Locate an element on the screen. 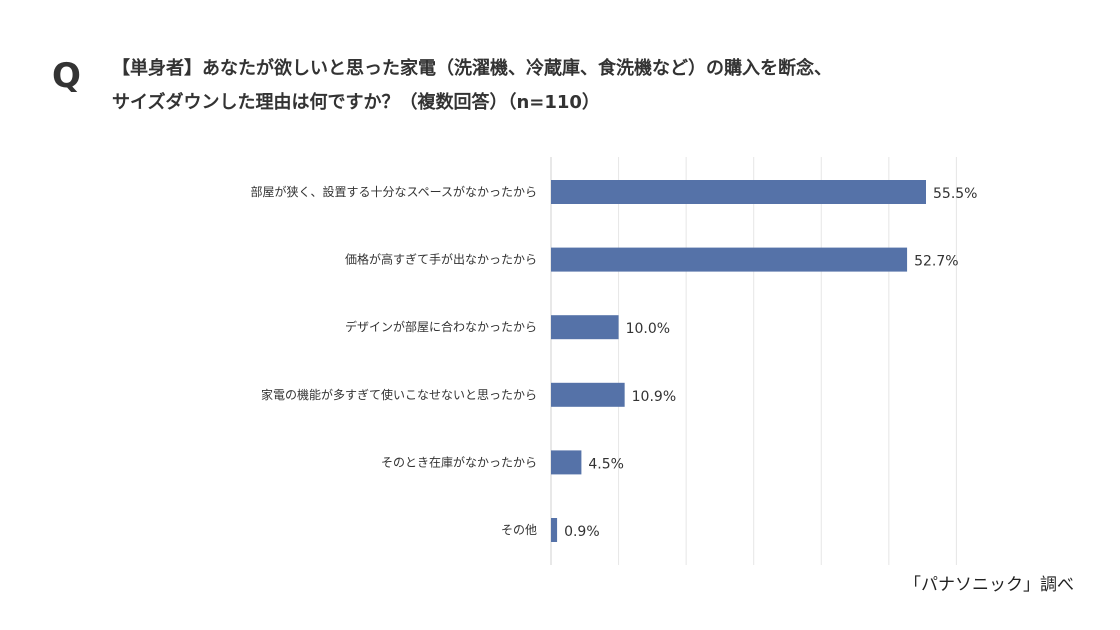 The width and height of the screenshot is (1120, 630). category-label: 価格が高すぎて手が出なかったから is located at coordinates (441, 259).